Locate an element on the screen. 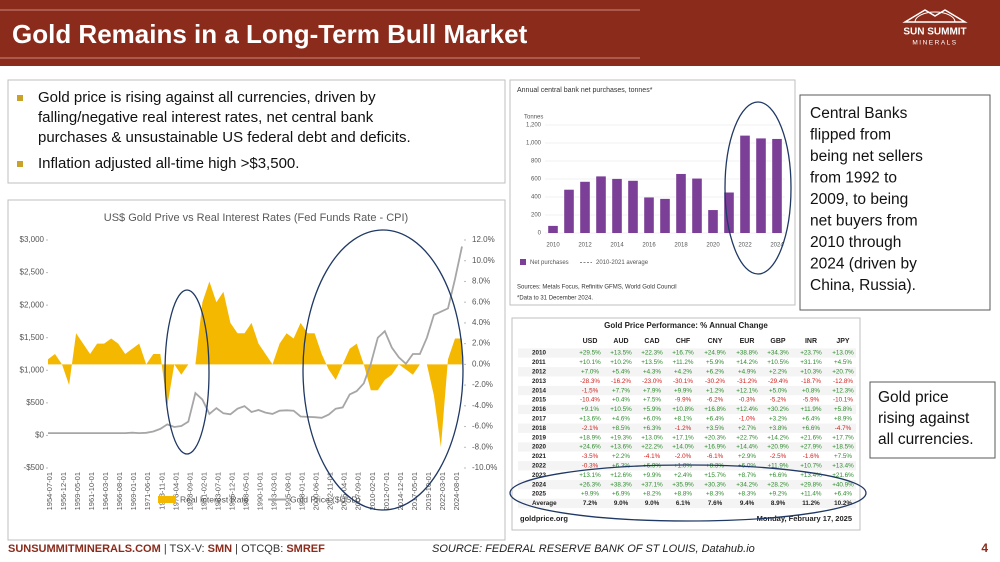 The image size is (1000, 562). table-cell: +13.6% is located at coordinates (621, 447).